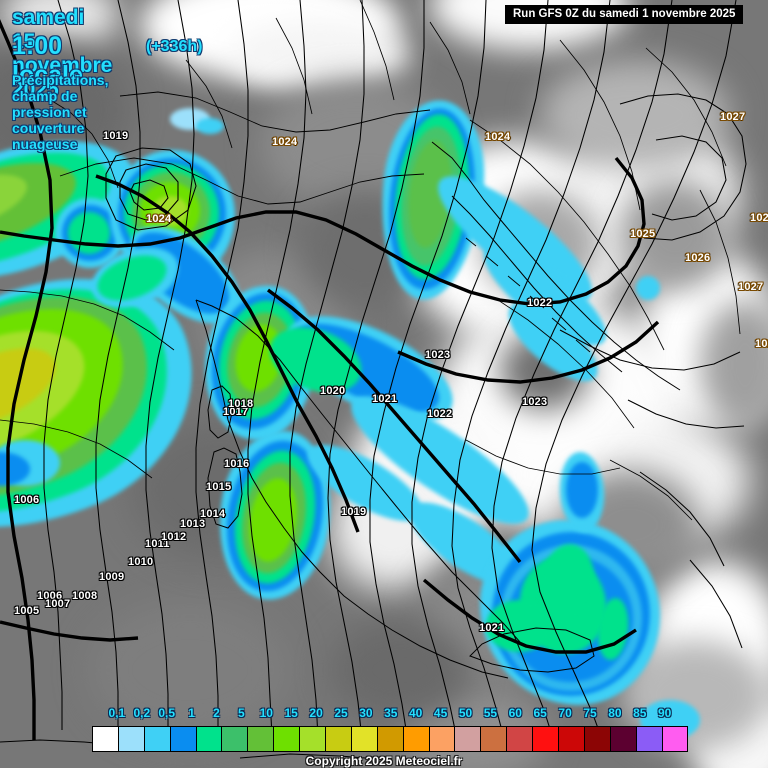  I want to click on isobar-label: 1007, so click(58, 604).